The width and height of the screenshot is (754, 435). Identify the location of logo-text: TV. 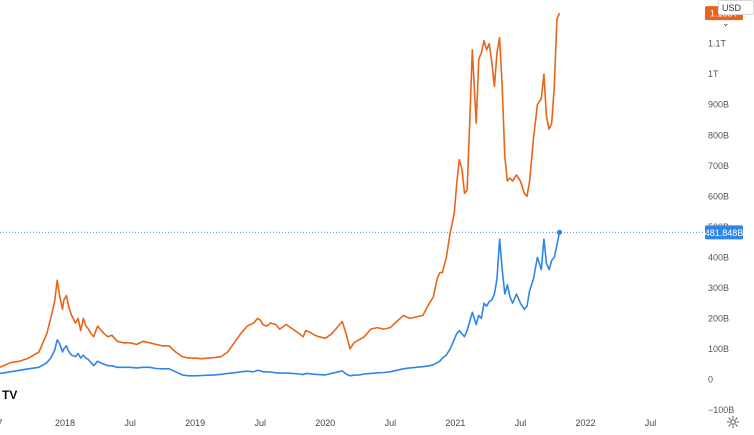
(10, 395).